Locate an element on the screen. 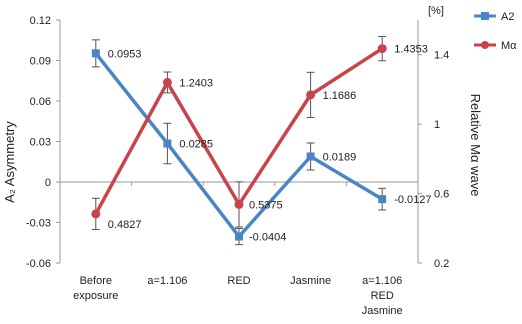 The height and width of the screenshot is (324, 522). legend: A2 Mα is located at coordinates (495, 31).